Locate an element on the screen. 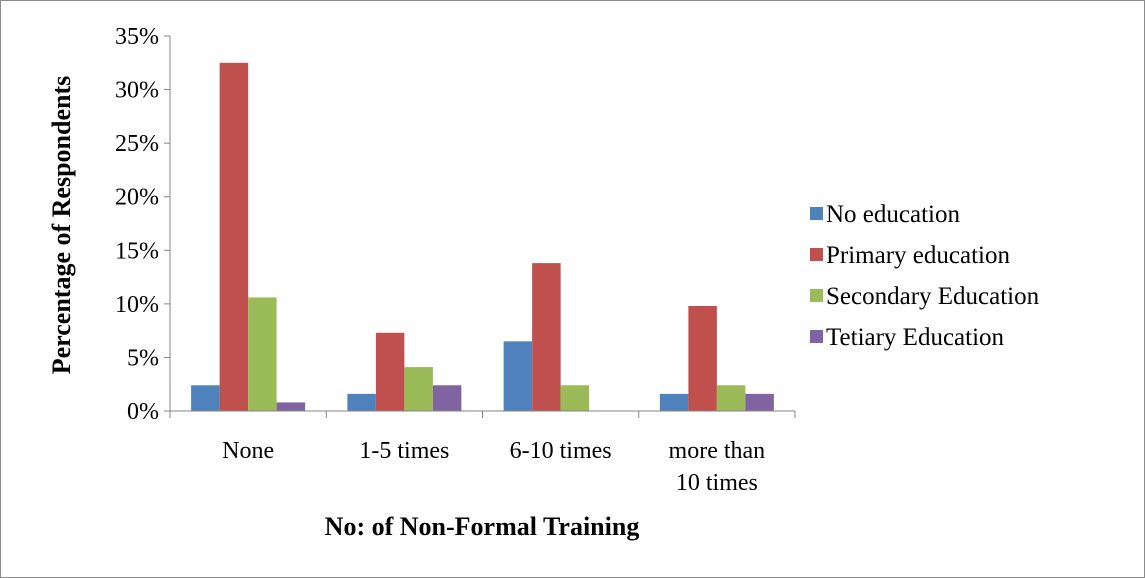 This screenshot has height=578, width=1145. legend-label-3: Tetiary Education is located at coordinates (915, 337).